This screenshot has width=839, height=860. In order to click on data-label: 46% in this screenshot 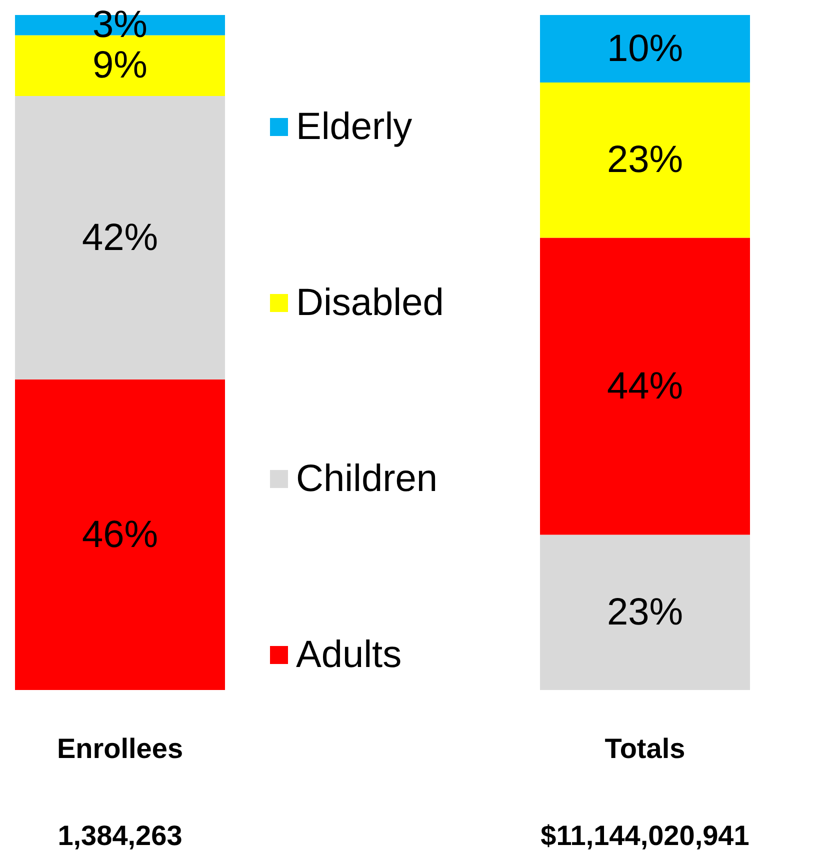, I will do `click(120, 535)`.